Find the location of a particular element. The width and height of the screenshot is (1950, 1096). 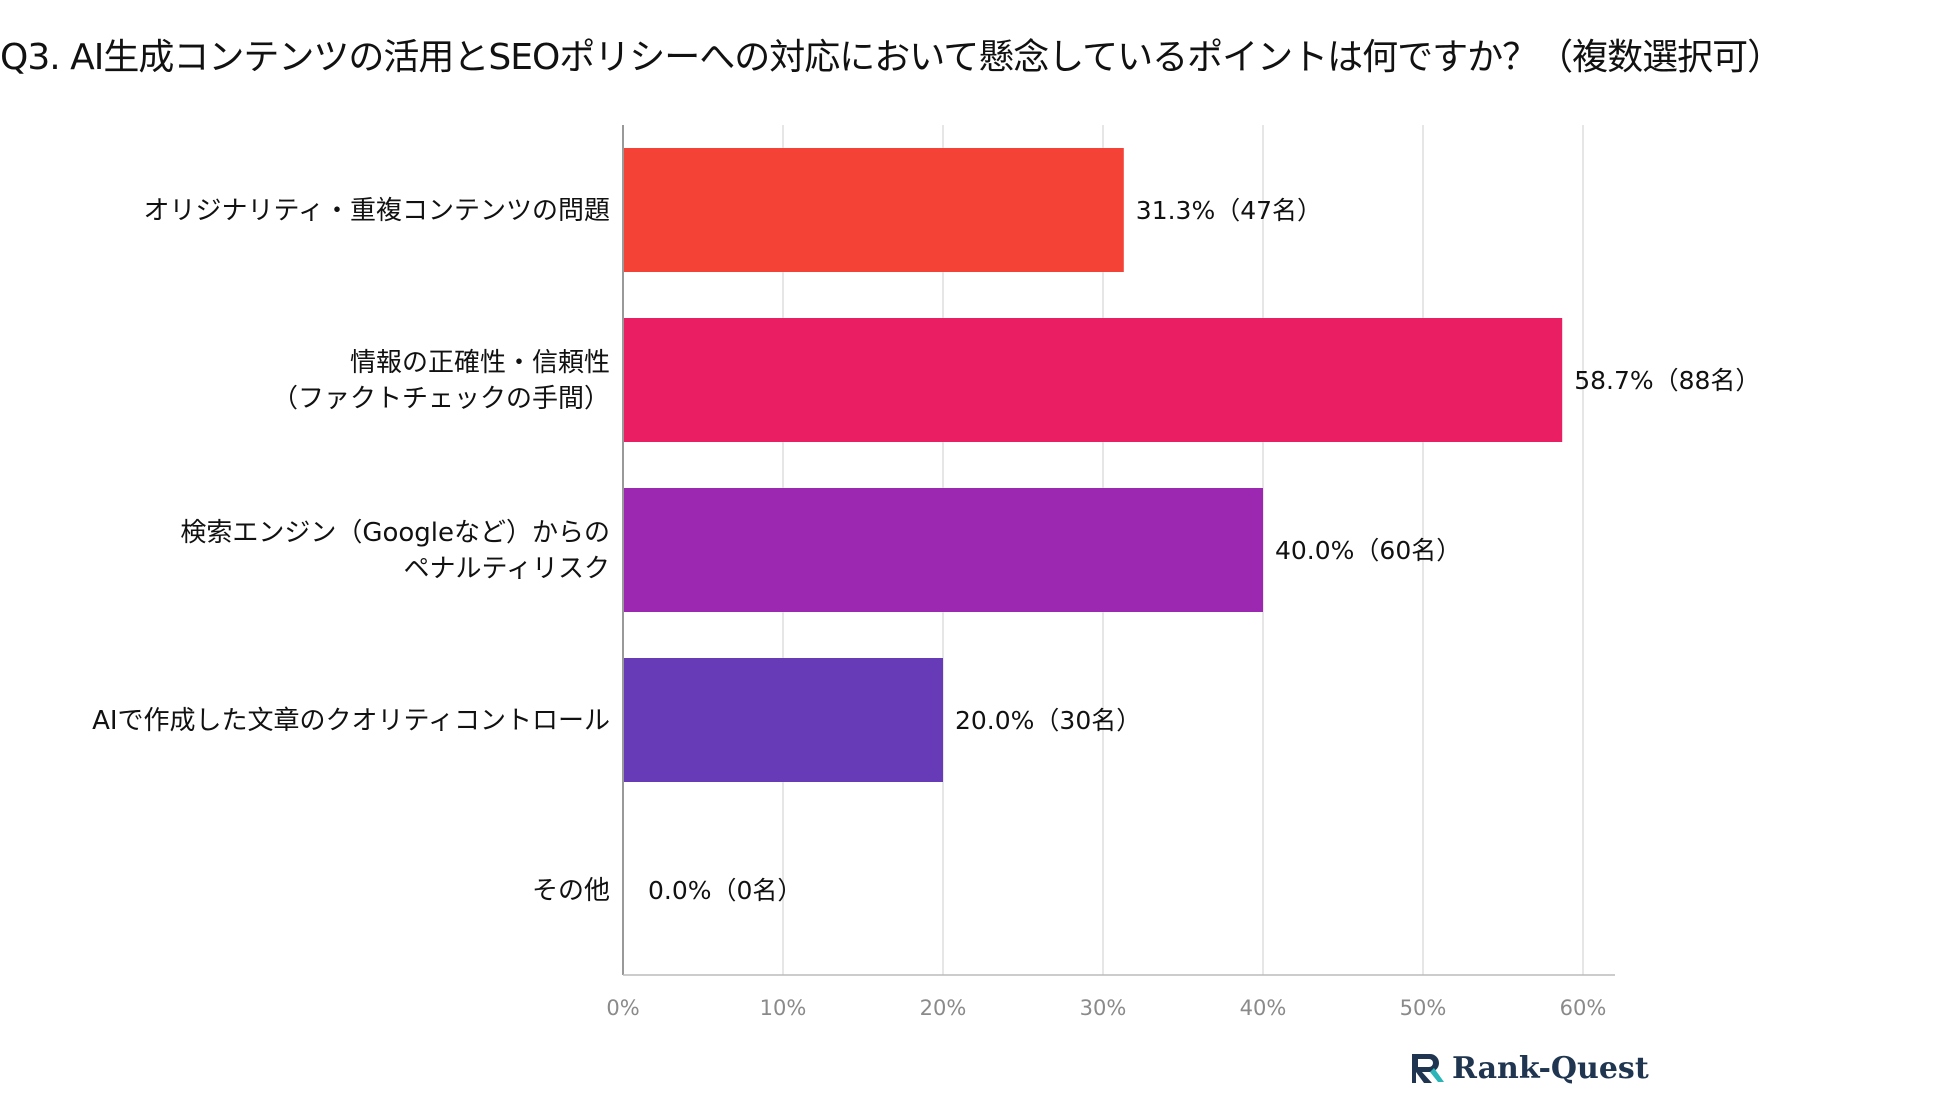

x-tick-label: 60% is located at coordinates (1583, 1008).